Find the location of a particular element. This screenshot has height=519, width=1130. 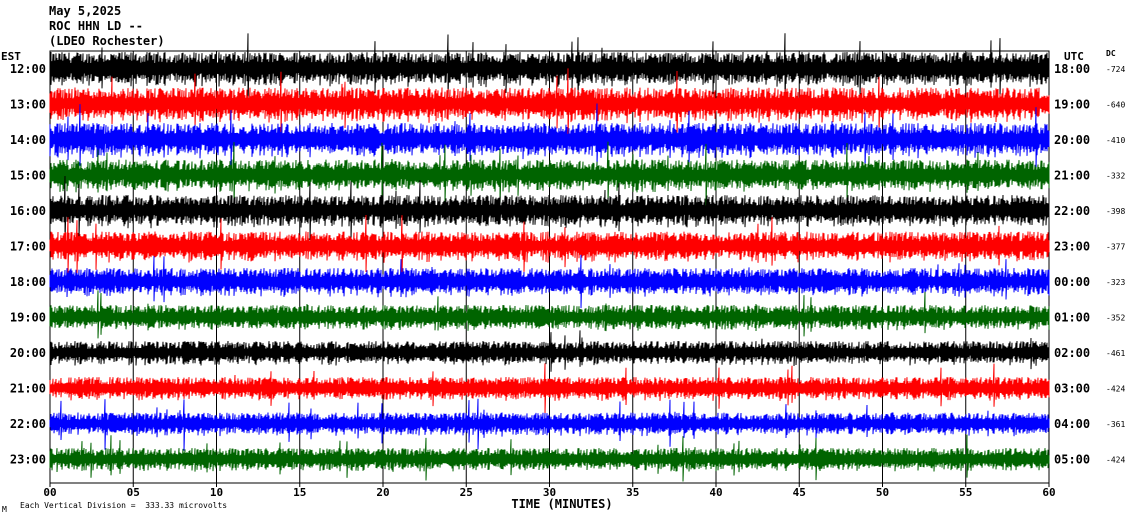

x-tick-label: 40 is located at coordinates (715, 492).